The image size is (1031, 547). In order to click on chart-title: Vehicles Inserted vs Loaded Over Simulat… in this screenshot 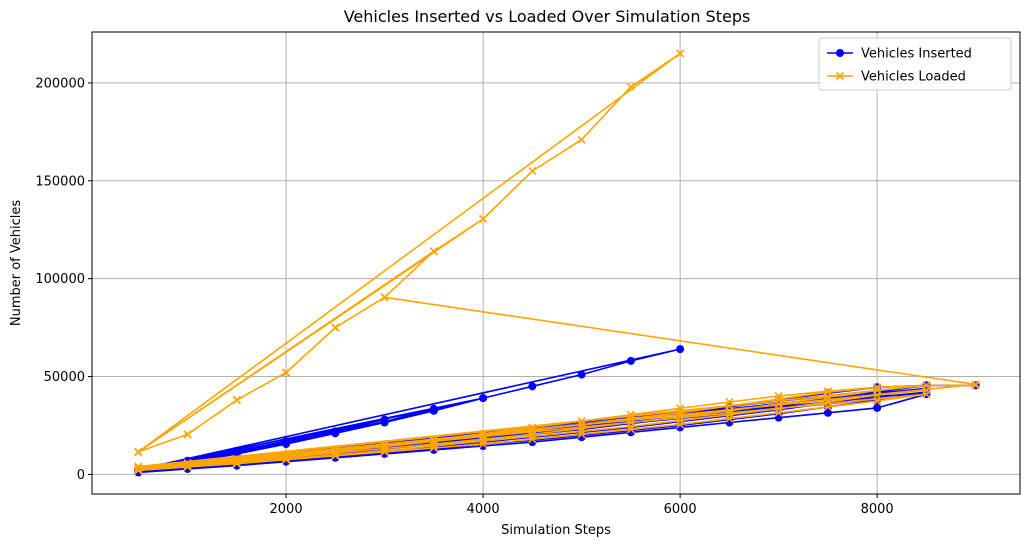, I will do `click(547, 16)`.